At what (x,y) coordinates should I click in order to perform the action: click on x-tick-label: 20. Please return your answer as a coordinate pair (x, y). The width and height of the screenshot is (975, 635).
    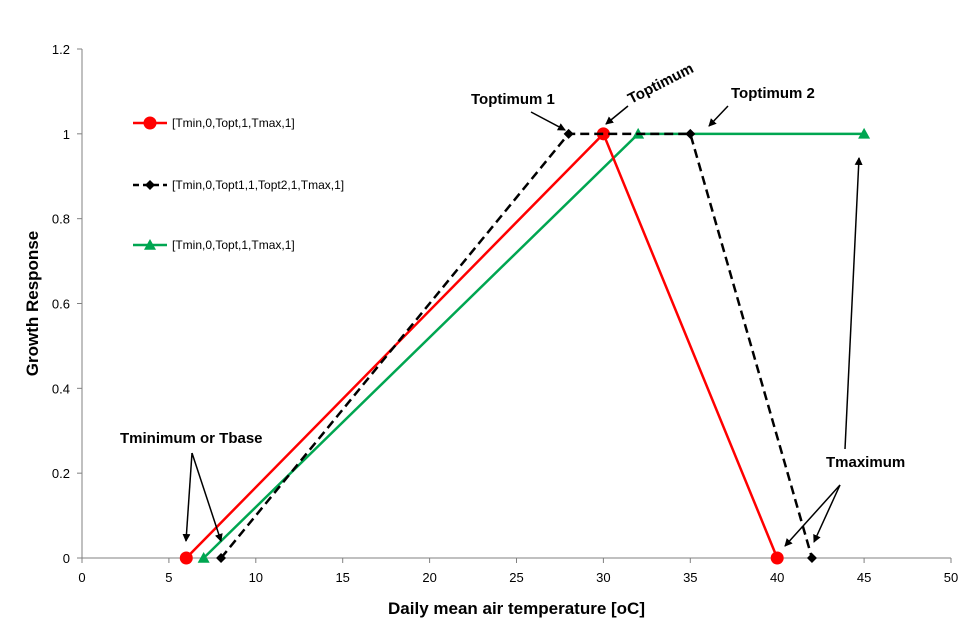
    Looking at the image, I should click on (429, 577).